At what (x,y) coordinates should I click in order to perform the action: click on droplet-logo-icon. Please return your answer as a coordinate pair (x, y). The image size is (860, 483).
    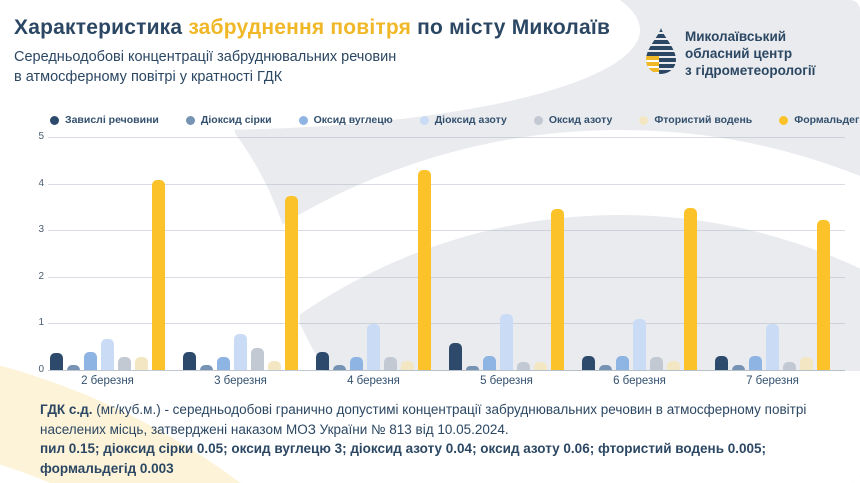
    Looking at the image, I should click on (661, 53).